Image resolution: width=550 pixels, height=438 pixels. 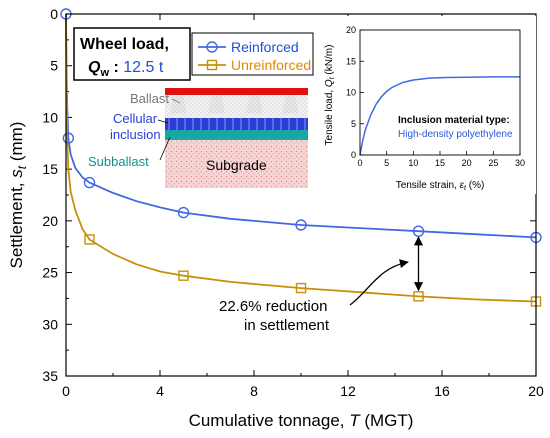 I want to click on inset-x-tick-label: 15, so click(x=440, y=163).